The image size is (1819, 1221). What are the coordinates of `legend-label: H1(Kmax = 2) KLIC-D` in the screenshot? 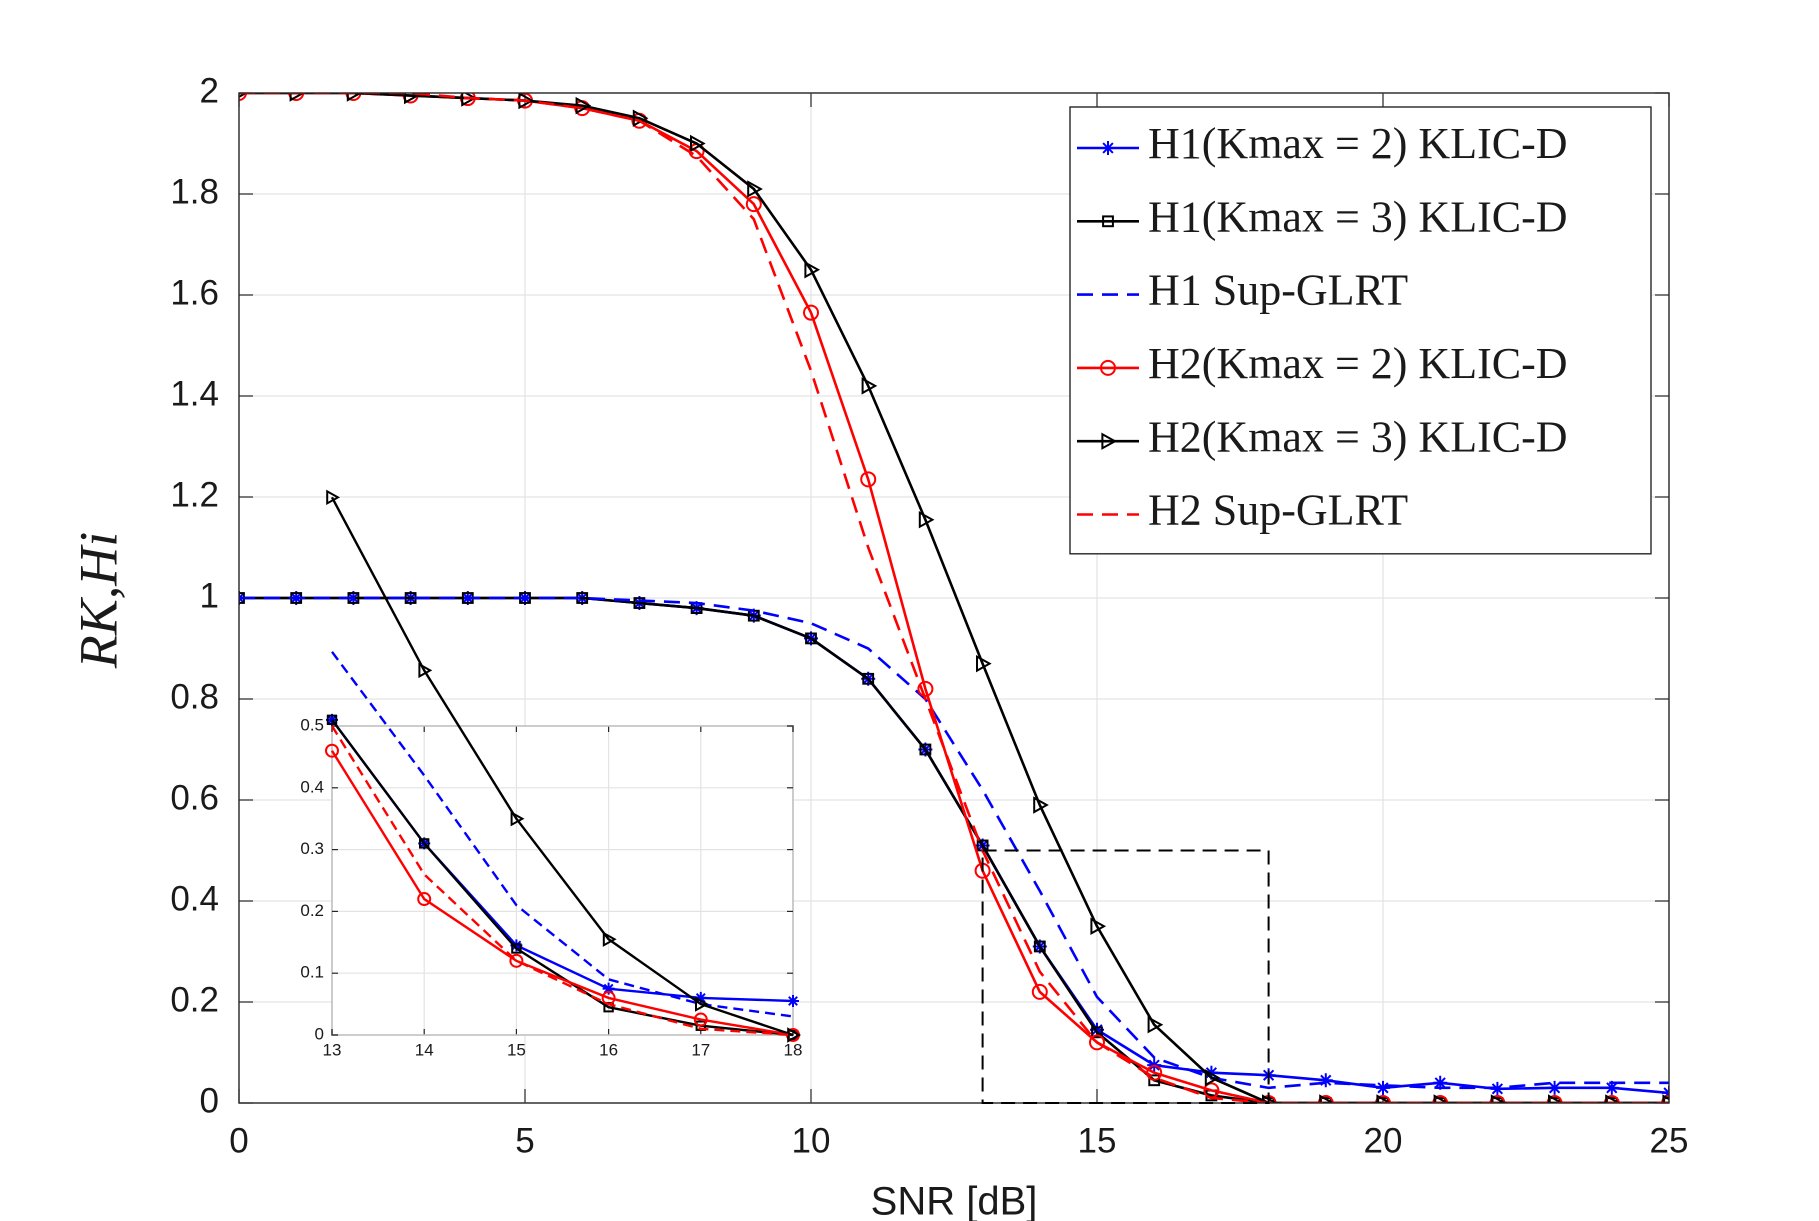 It's located at (1358, 143).